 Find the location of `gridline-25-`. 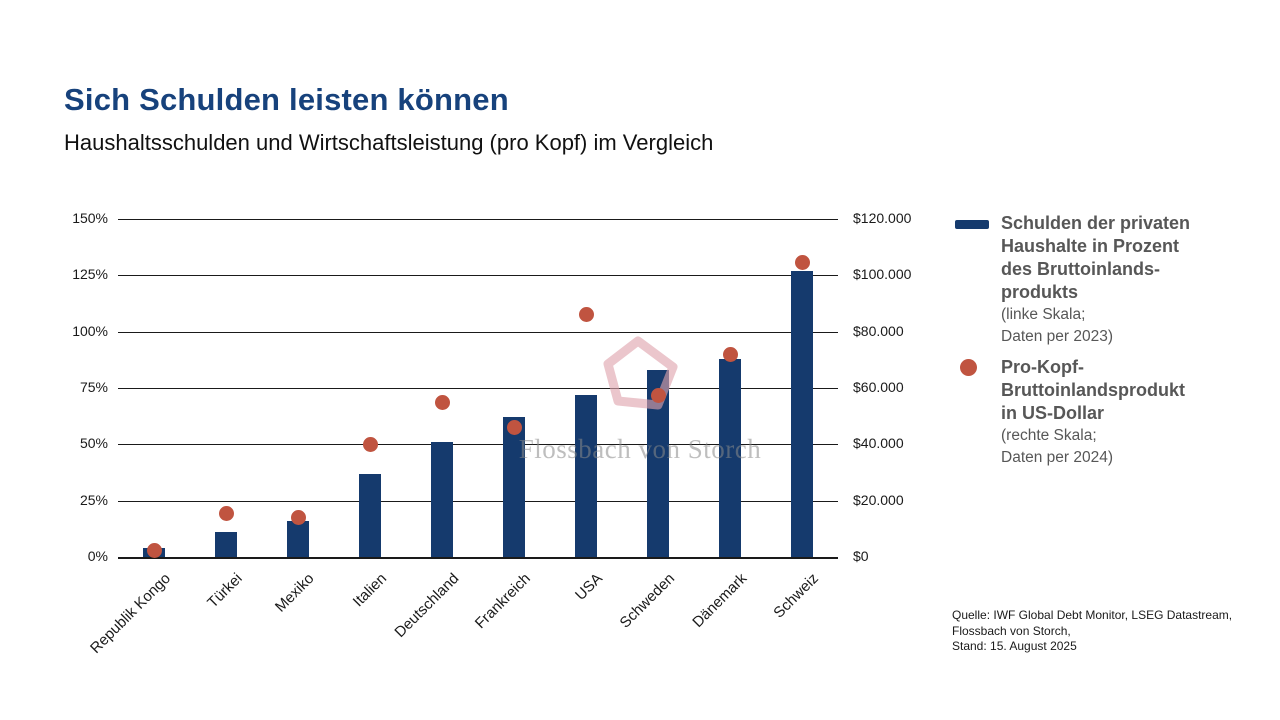

gridline-25- is located at coordinates (478, 501).